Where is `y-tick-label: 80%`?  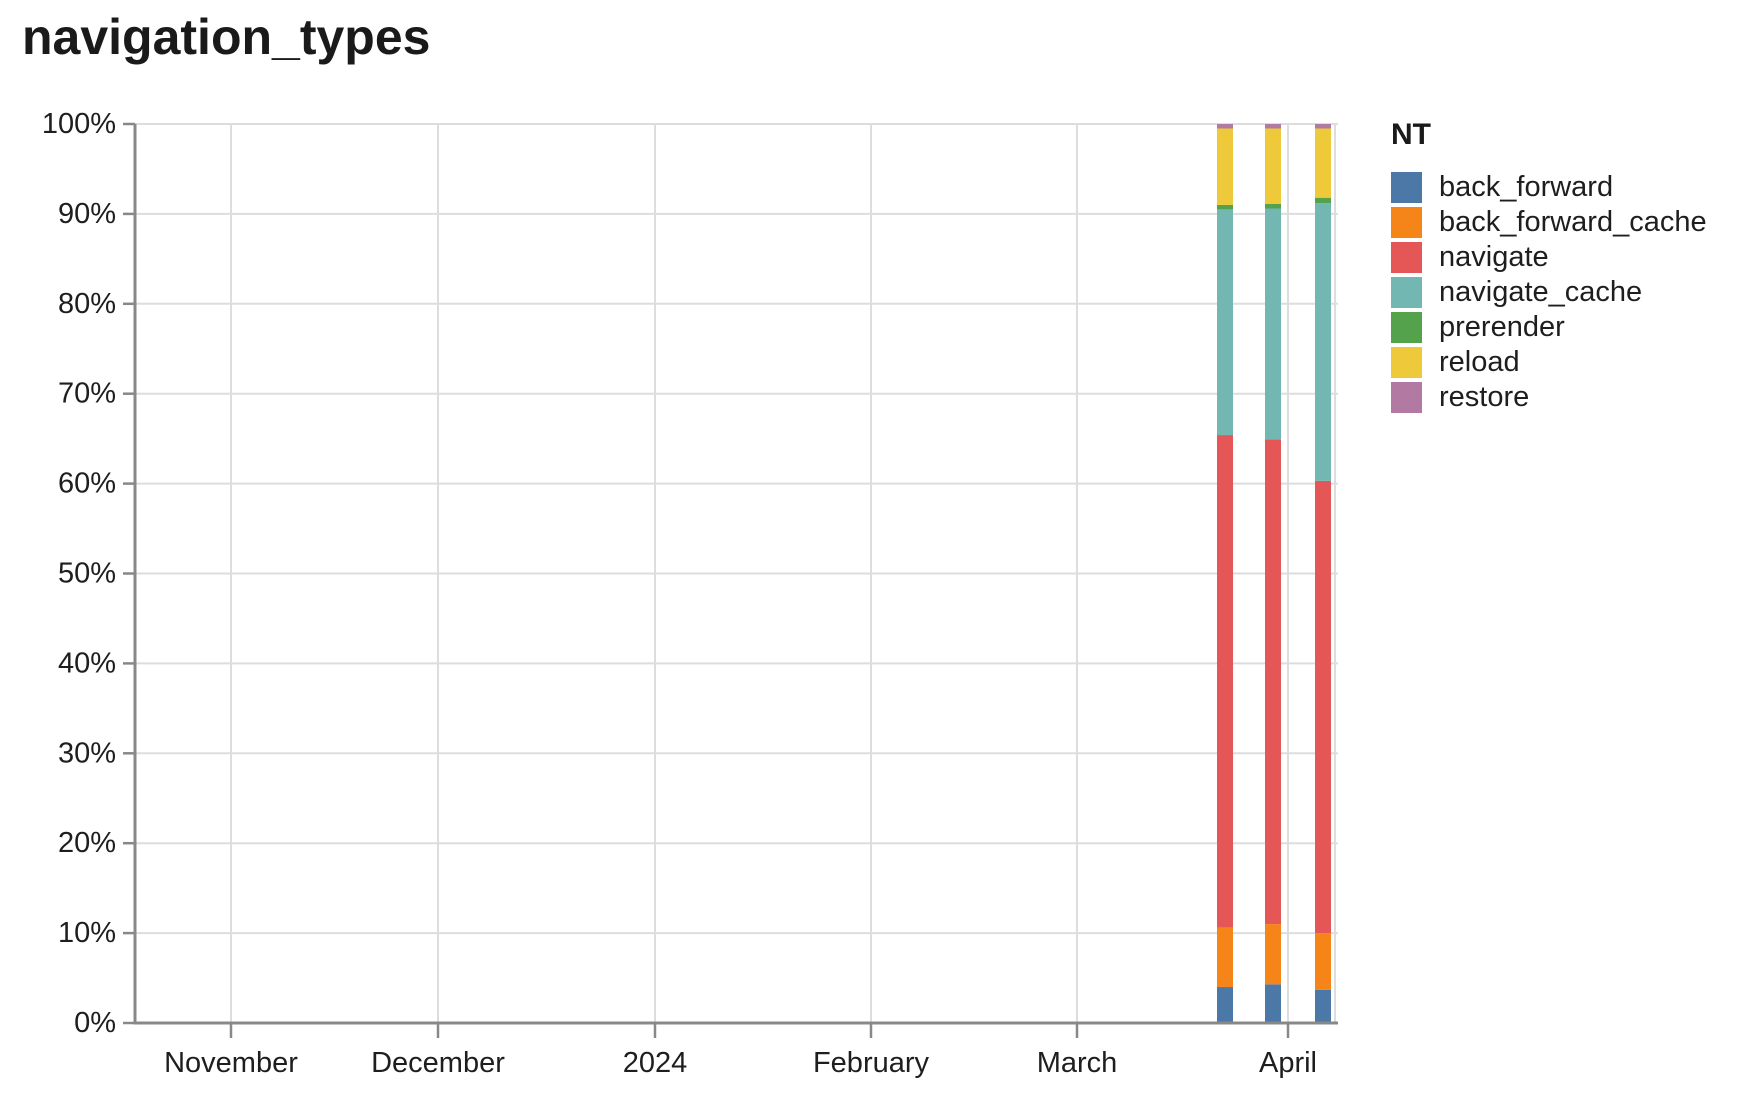
y-tick-label: 80% is located at coordinates (87, 304).